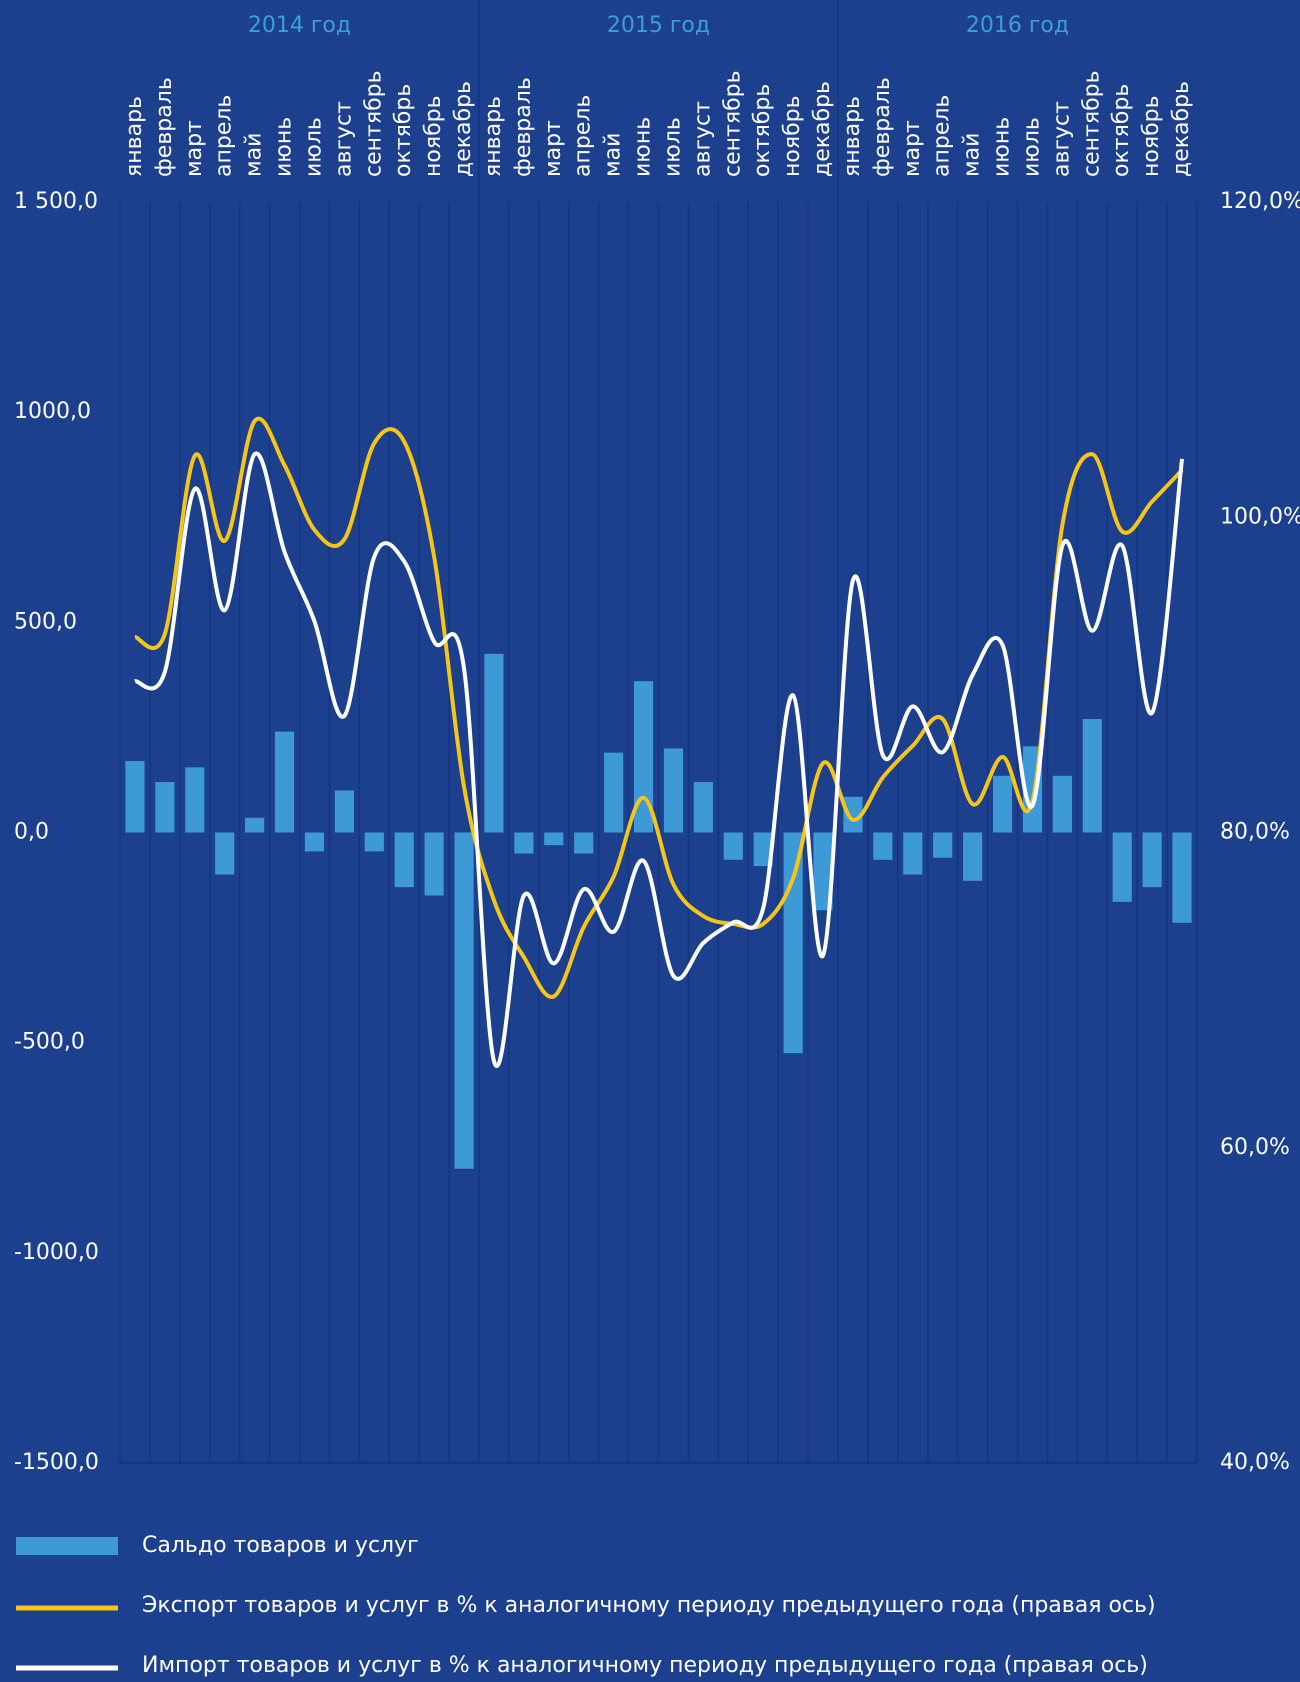 The image size is (1300, 1682). What do you see at coordinates (52, 411) in the screenshot?
I see `y-tick-label: 1000,0` at bounding box center [52, 411].